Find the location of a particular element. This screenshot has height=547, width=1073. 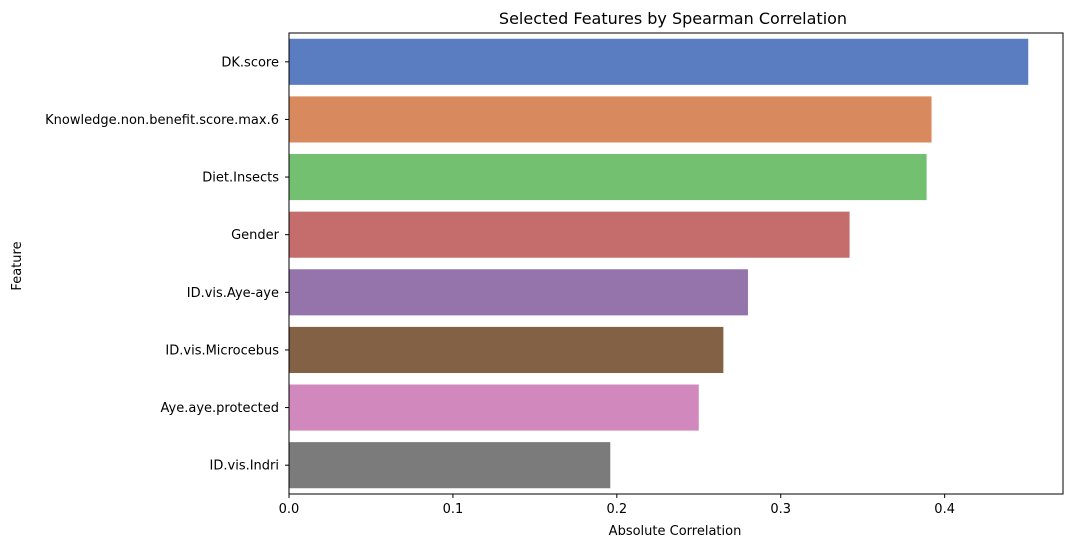

y-tick-label-3: Gender is located at coordinates (255, 235).